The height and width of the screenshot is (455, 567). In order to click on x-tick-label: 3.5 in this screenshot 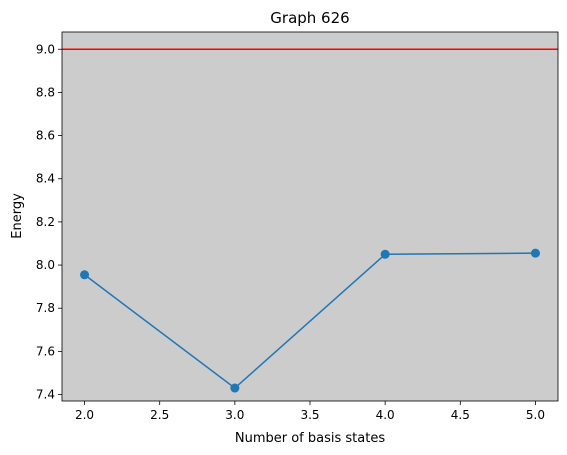, I will do `click(309, 415)`.